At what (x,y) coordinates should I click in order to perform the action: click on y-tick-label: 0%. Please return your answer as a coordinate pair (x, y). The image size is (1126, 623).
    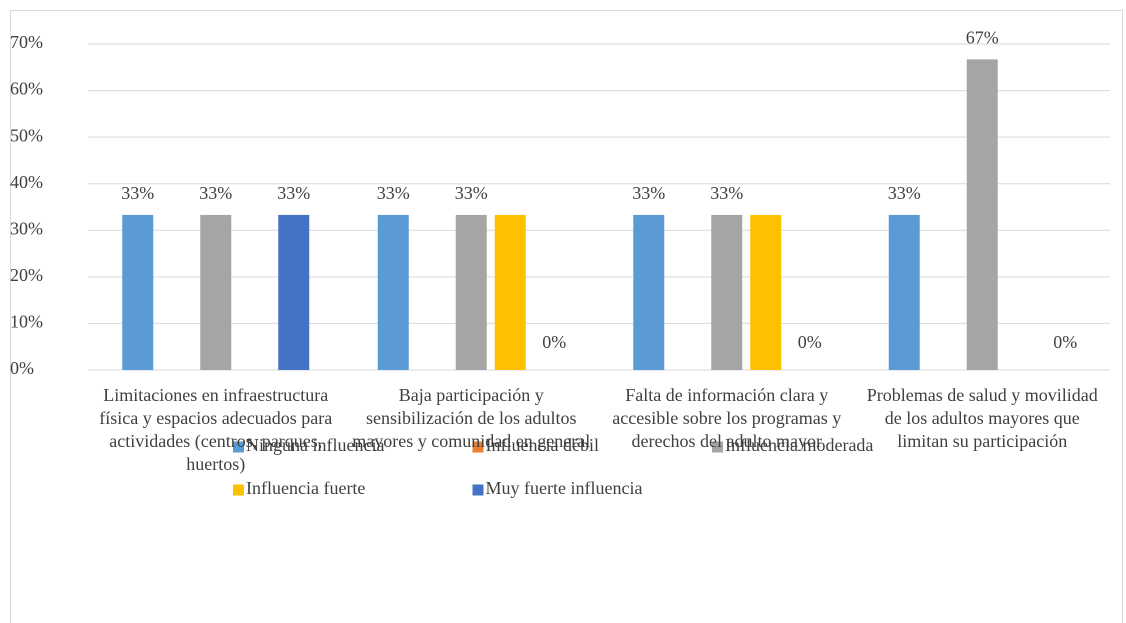
    Looking at the image, I should click on (22, 368).